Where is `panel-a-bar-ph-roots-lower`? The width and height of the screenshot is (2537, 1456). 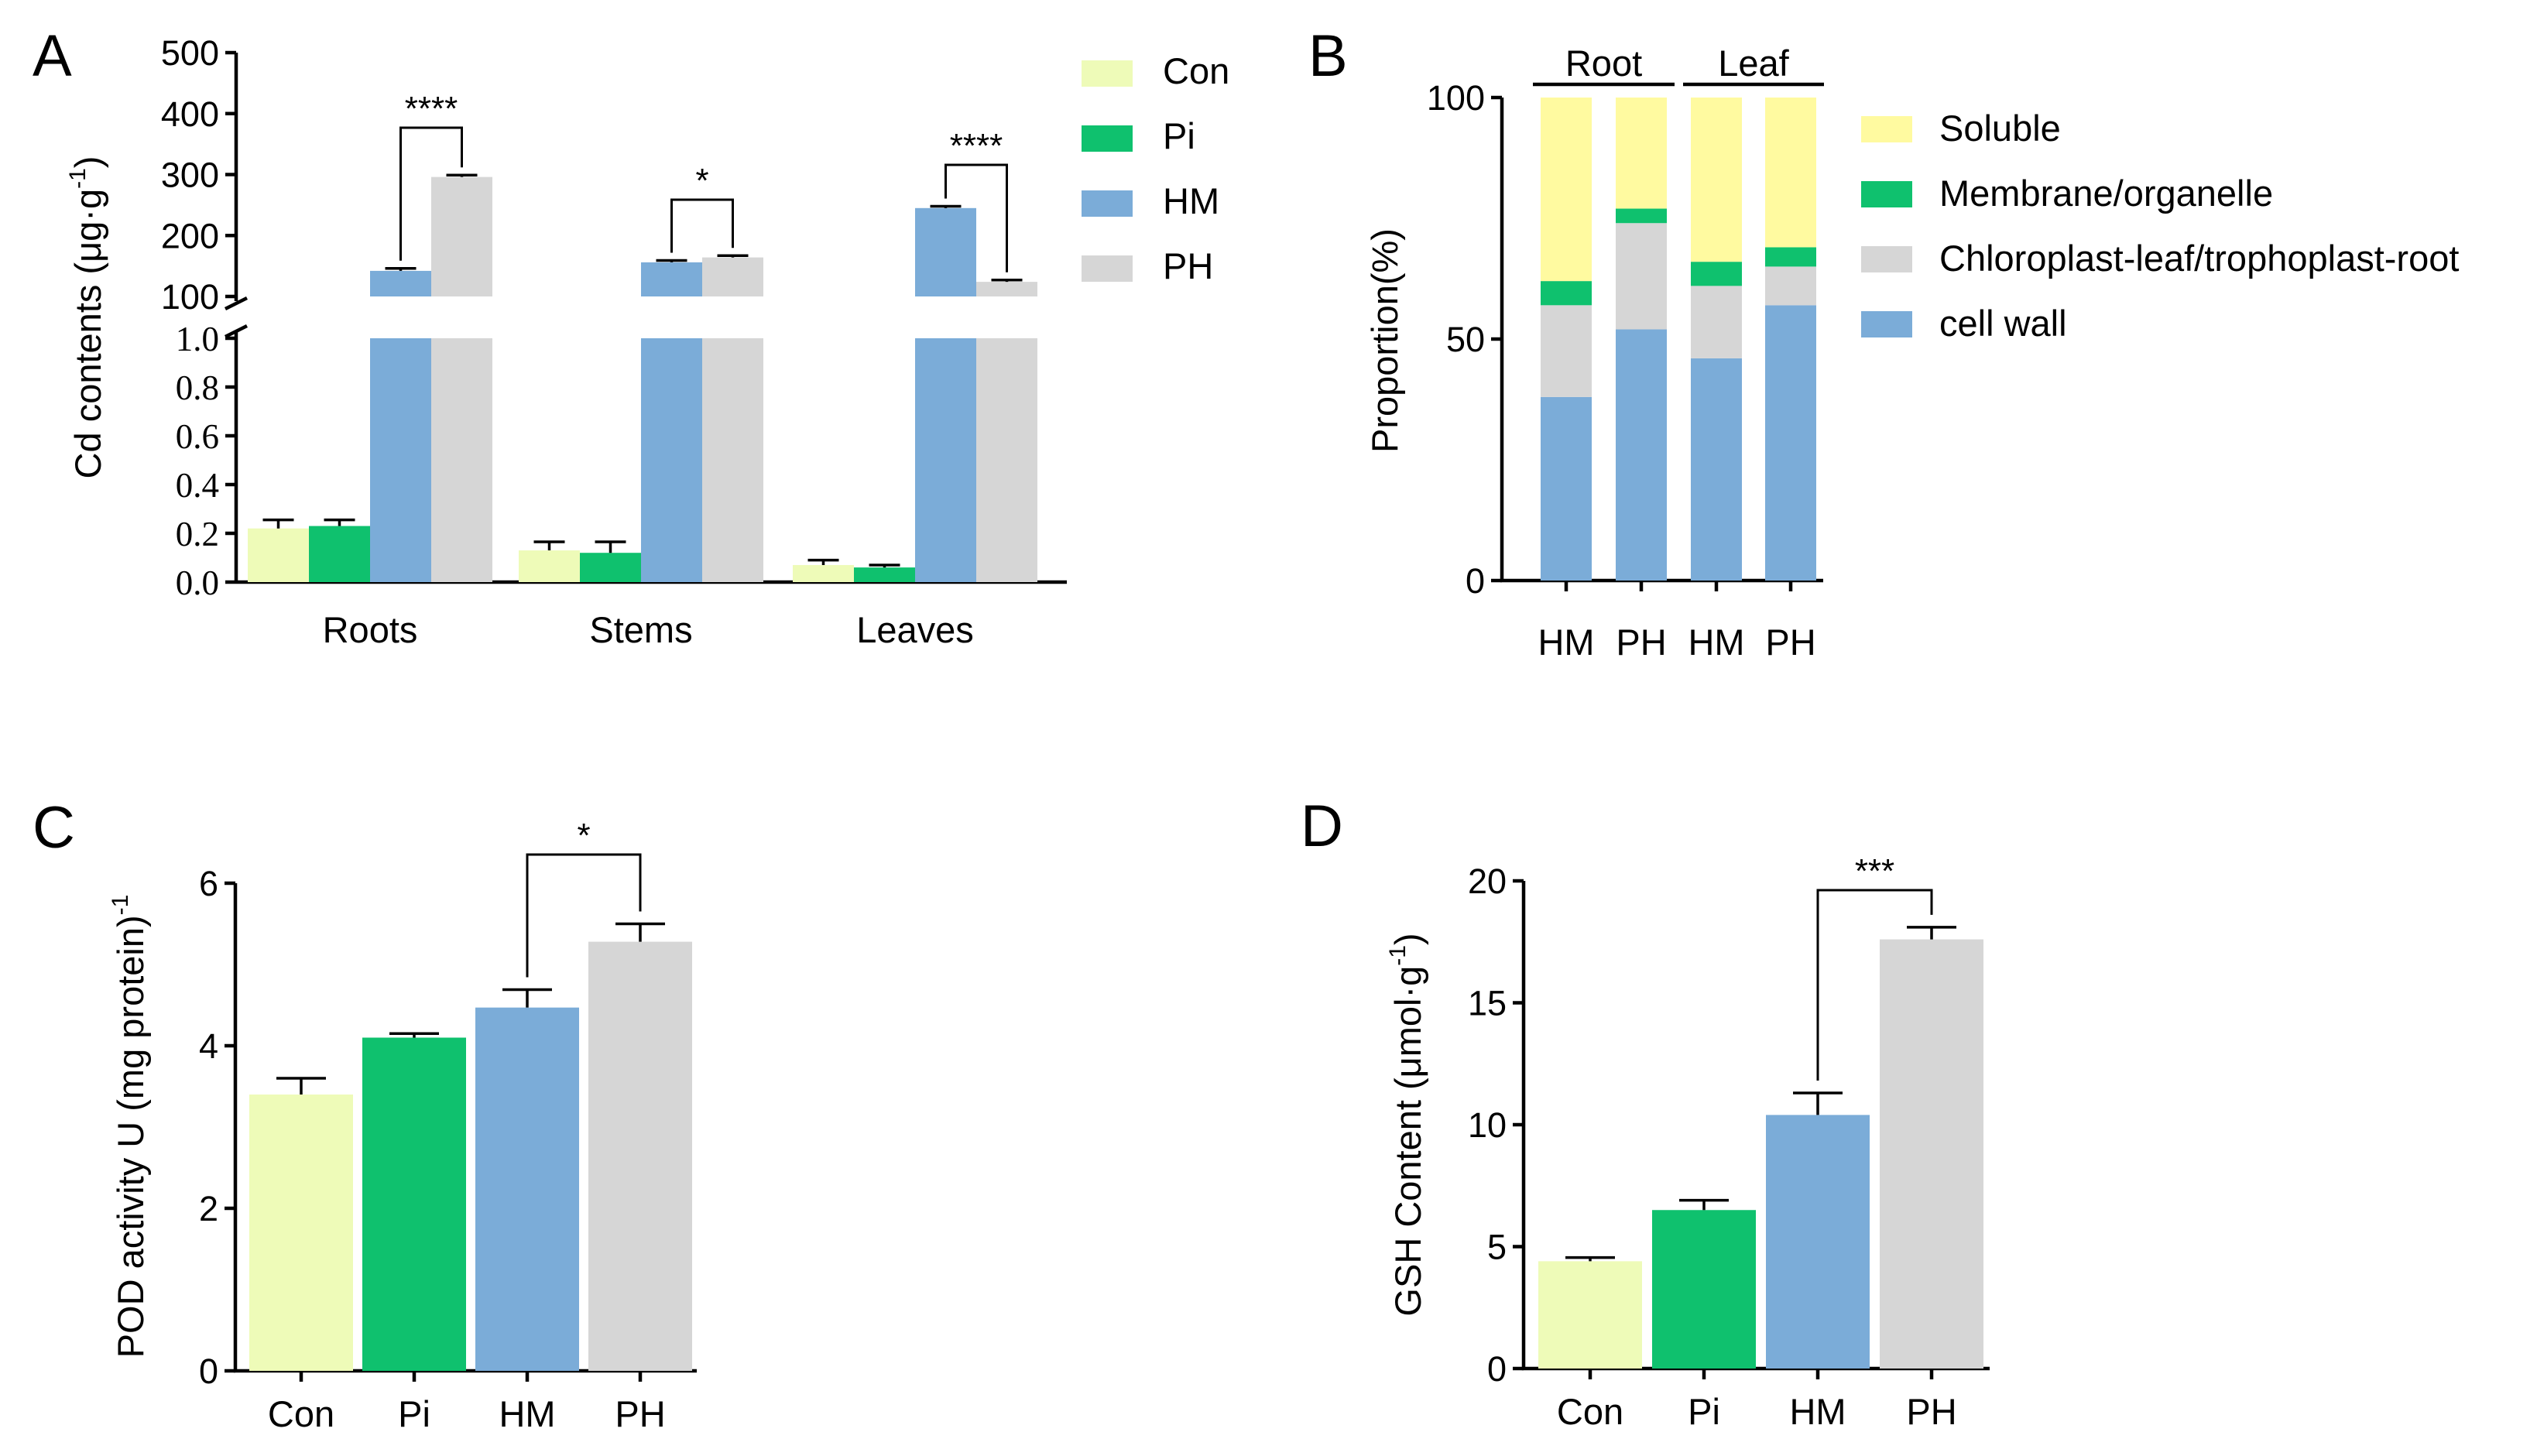 panel-a-bar-ph-roots-lower is located at coordinates (461, 460).